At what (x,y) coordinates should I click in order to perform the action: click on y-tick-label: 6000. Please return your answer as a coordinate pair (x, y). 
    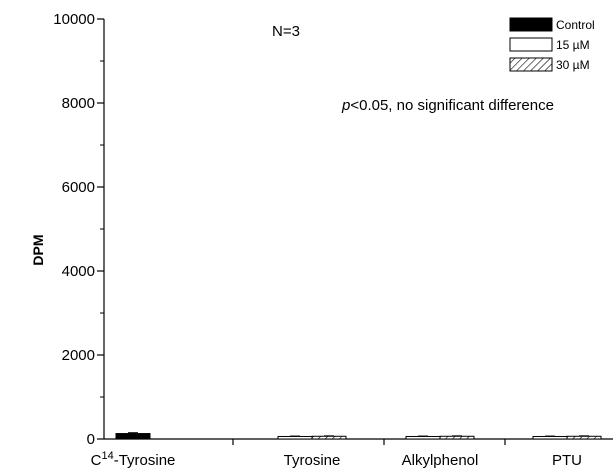
    Looking at the image, I should click on (78, 187).